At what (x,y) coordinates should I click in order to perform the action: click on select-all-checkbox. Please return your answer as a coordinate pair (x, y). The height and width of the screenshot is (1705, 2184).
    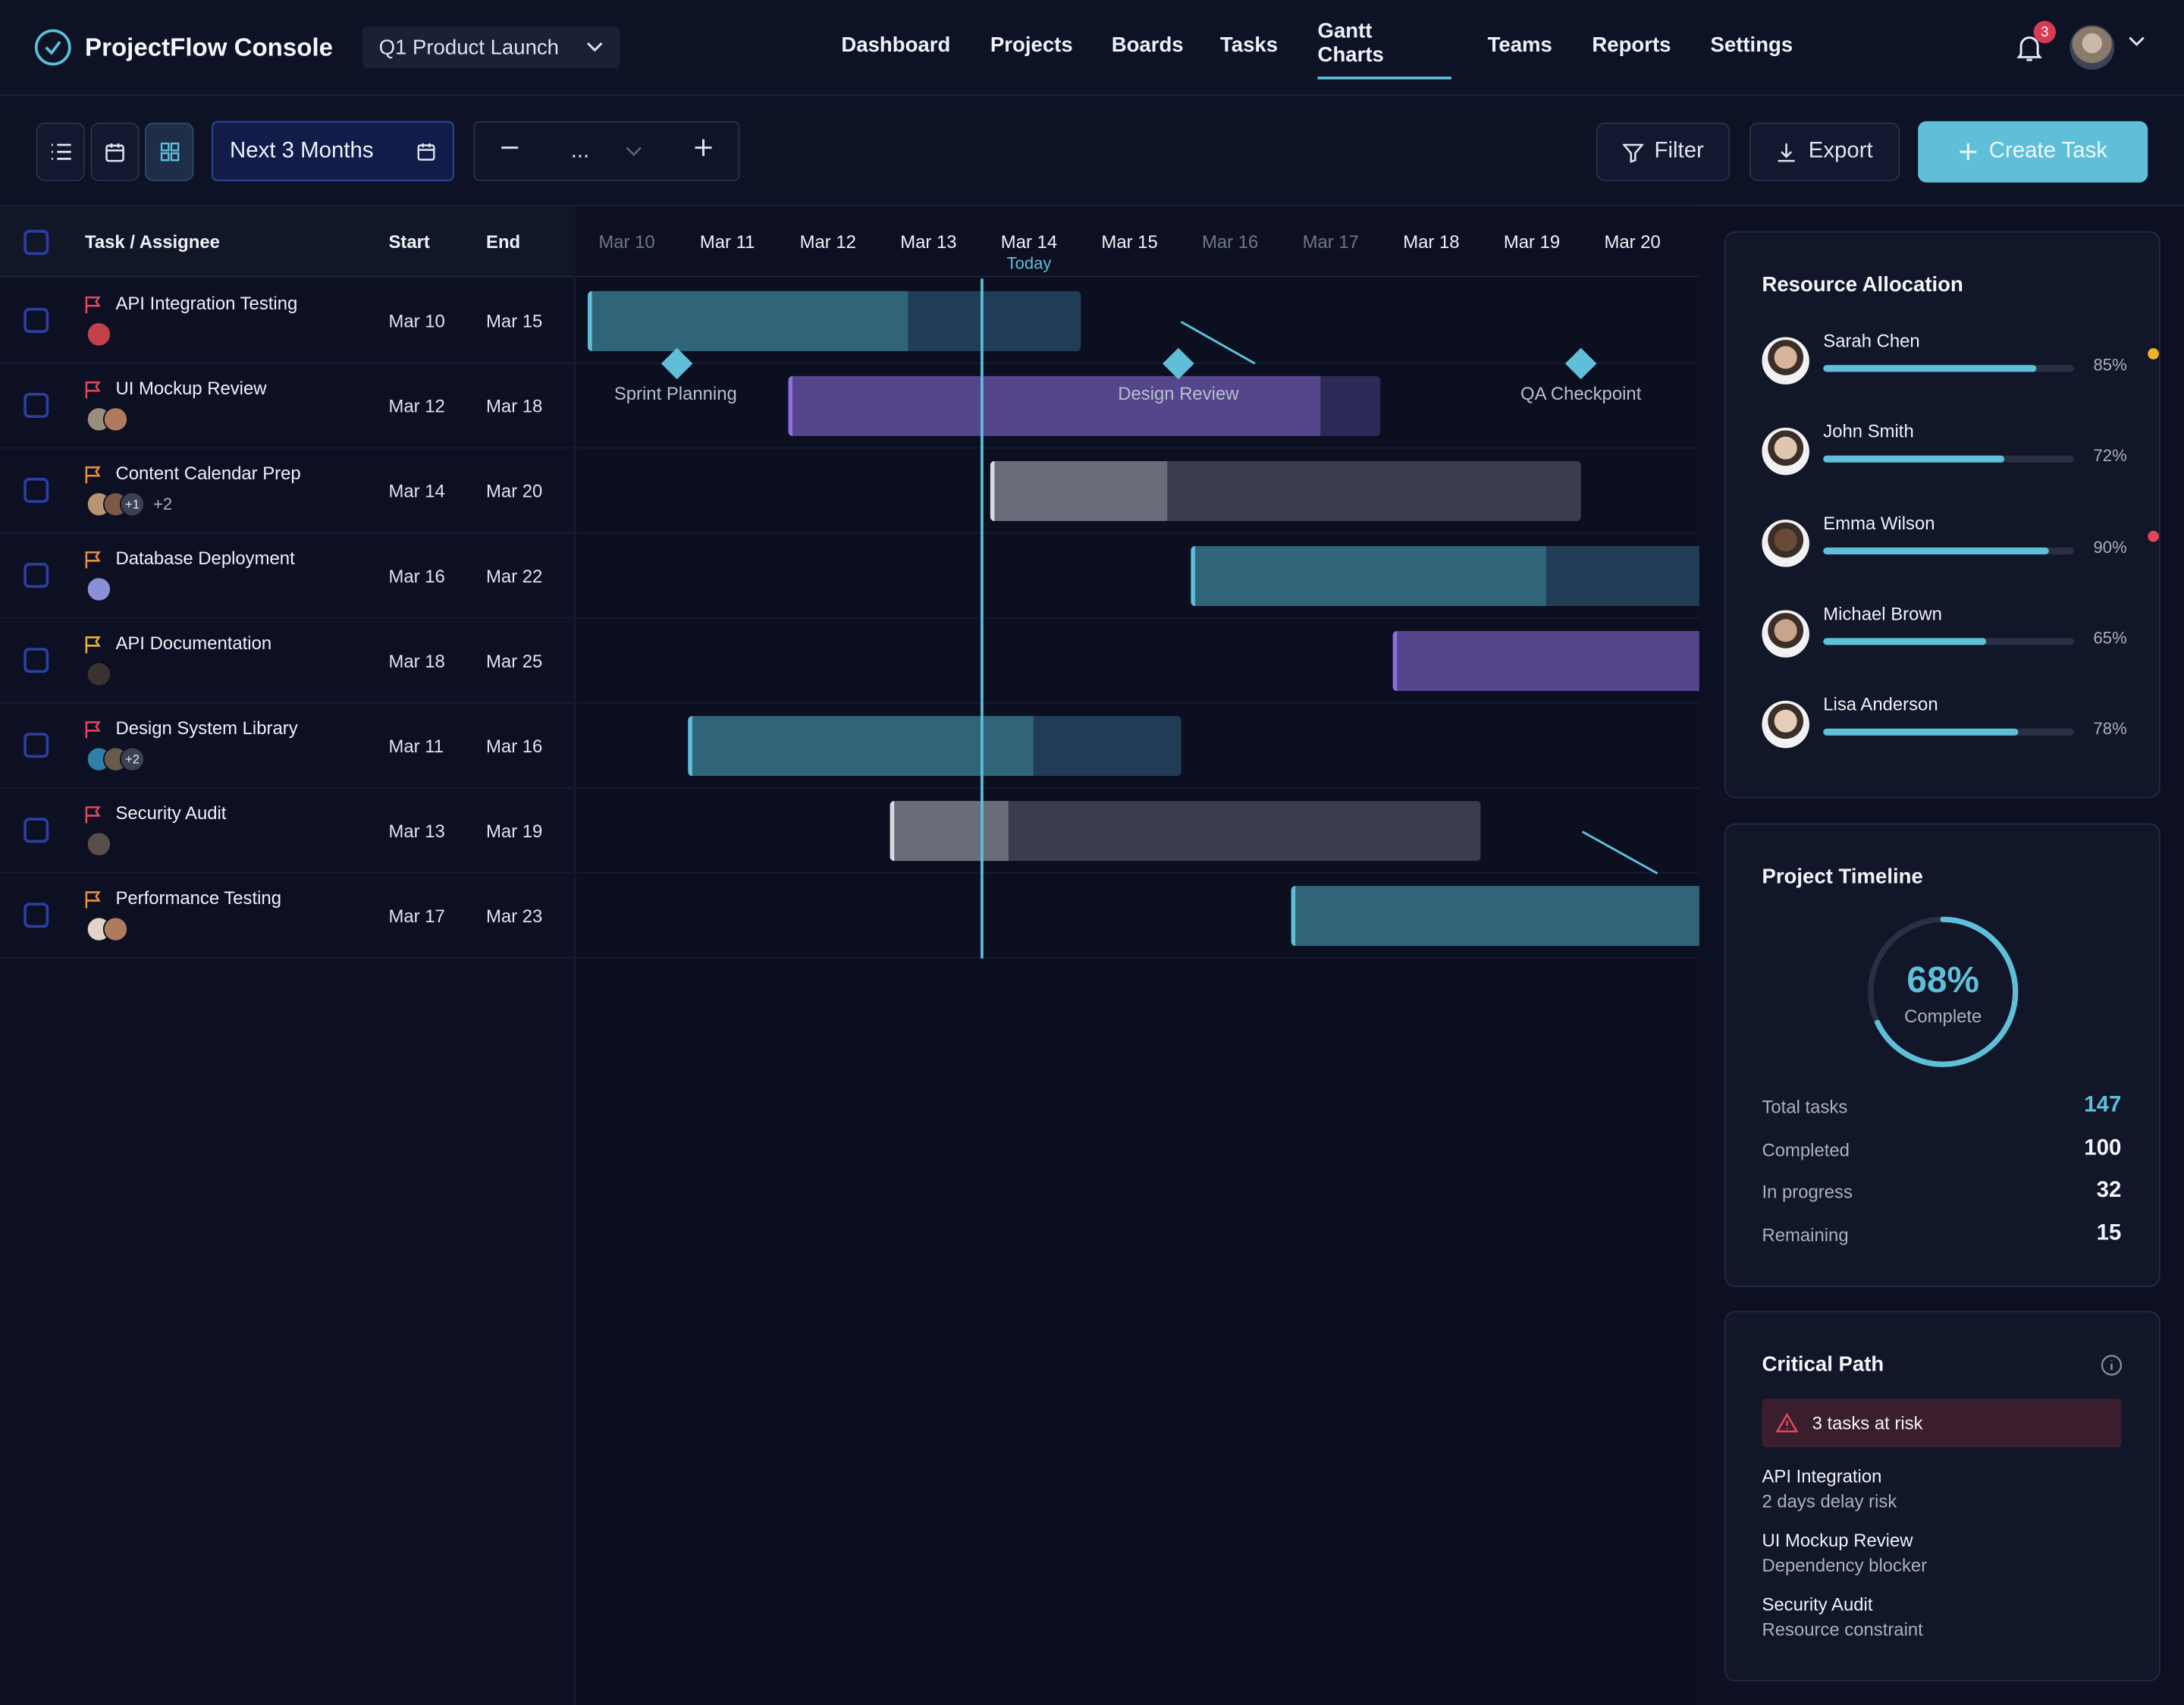
    Looking at the image, I should click on (36, 243).